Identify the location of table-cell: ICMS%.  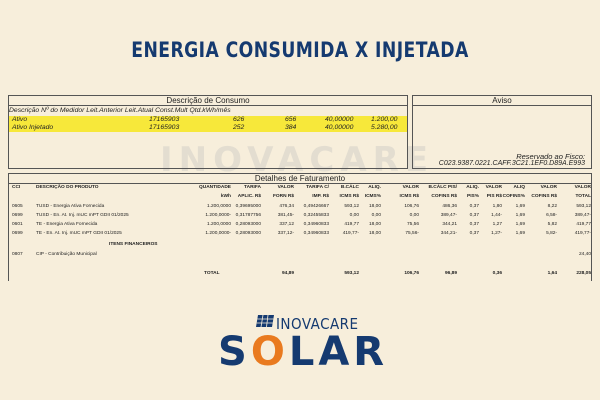
(372, 196).